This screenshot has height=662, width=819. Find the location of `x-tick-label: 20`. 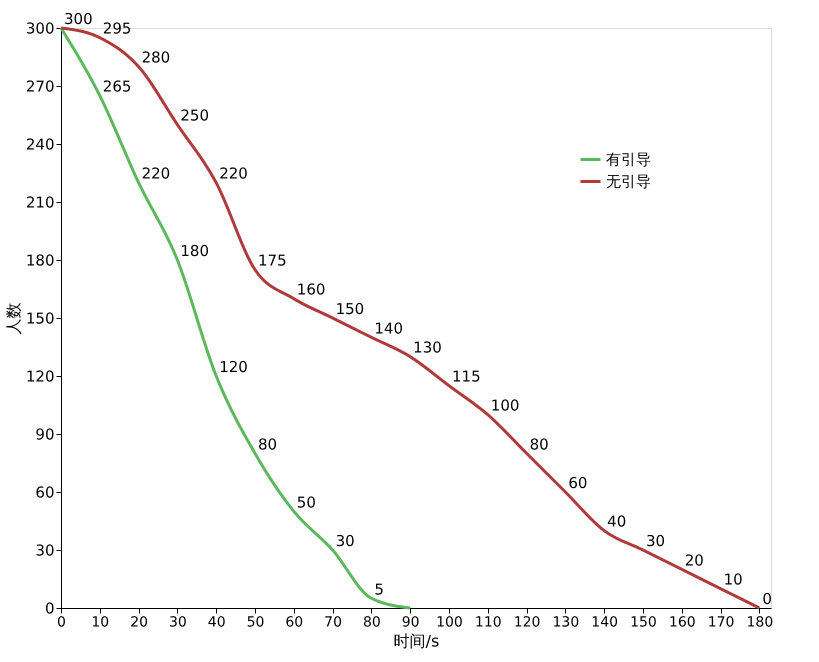

x-tick-label: 20 is located at coordinates (139, 622).